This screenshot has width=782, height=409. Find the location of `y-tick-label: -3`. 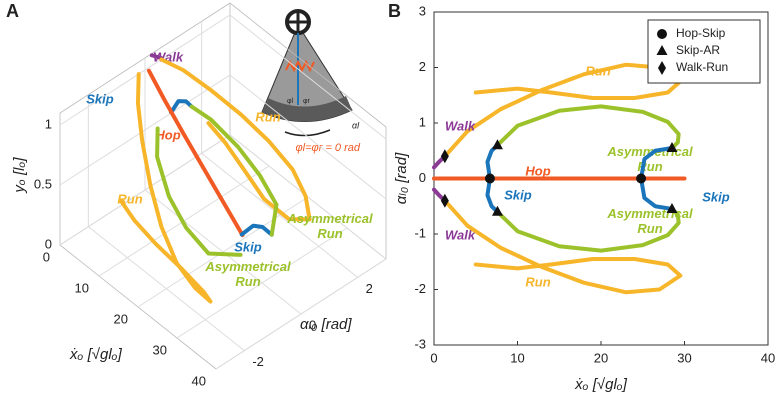

y-tick-label: -3 is located at coordinates (420, 343).